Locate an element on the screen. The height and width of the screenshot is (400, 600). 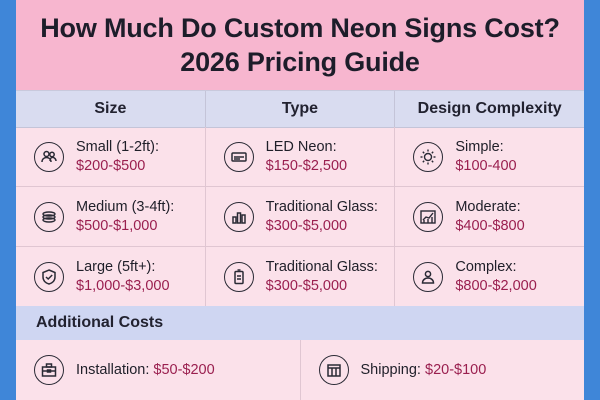
table-cell: Simple: $100-400 is located at coordinates (489, 156).